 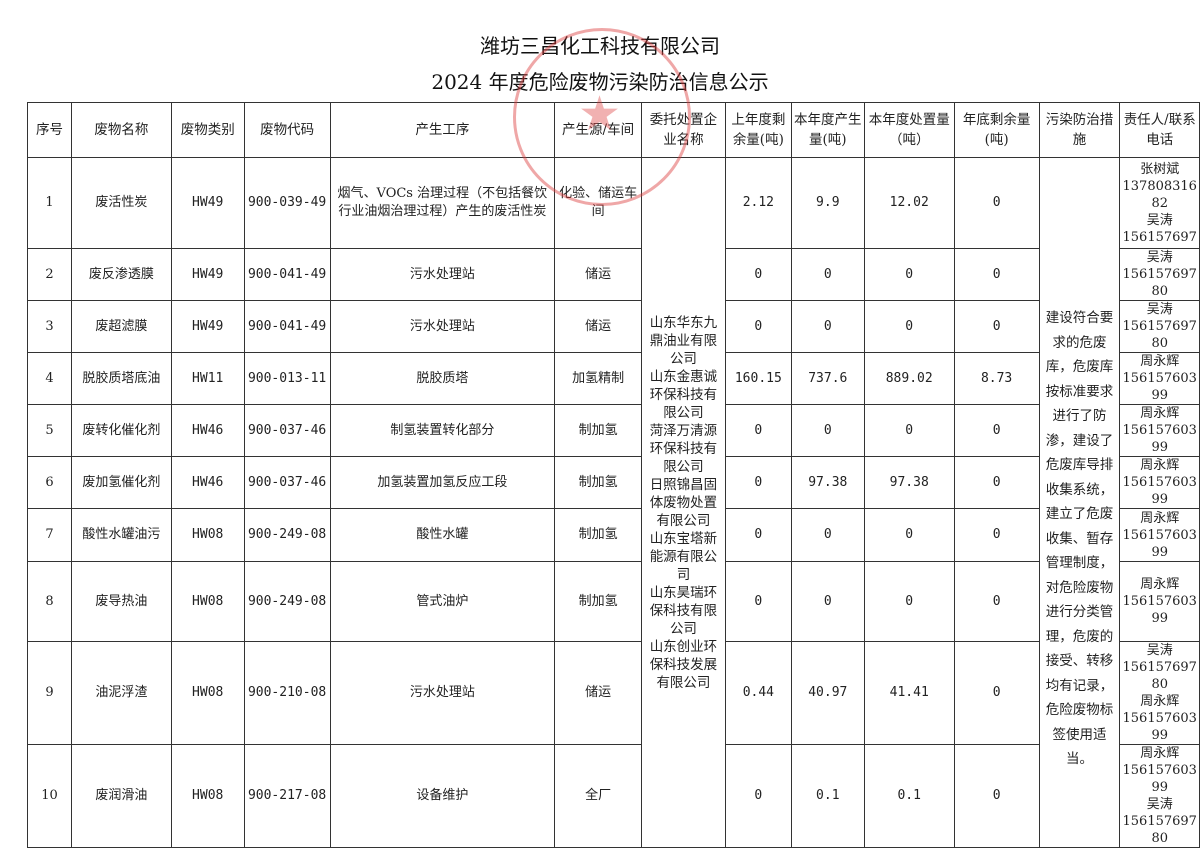 What do you see at coordinates (909, 693) in the screenshot?
I see `cell-disposed: 41.41` at bounding box center [909, 693].